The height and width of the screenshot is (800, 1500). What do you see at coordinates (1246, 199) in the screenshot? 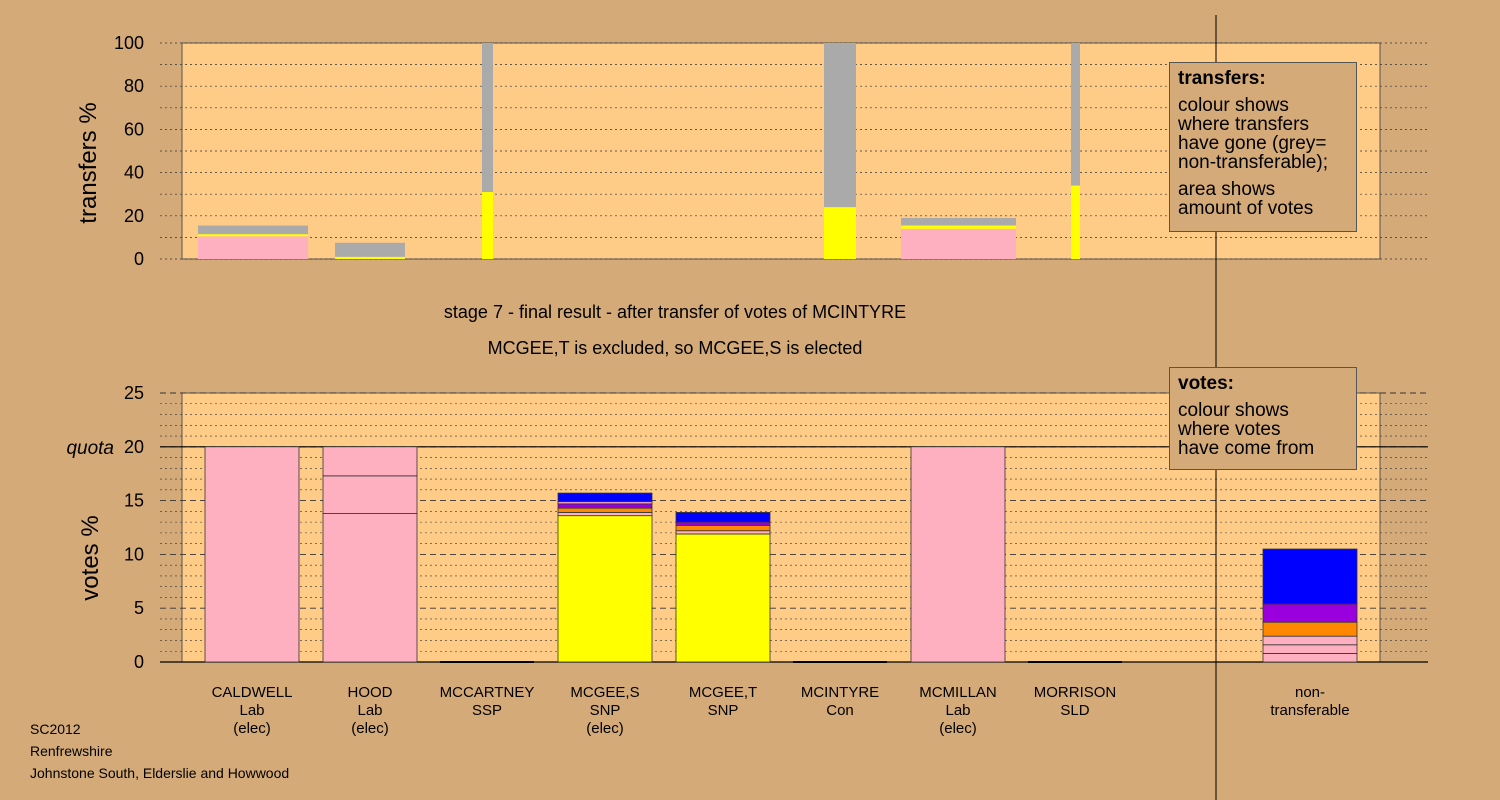
I see `legend-transfers-text2: area shows amount of votes` at bounding box center [1246, 199].